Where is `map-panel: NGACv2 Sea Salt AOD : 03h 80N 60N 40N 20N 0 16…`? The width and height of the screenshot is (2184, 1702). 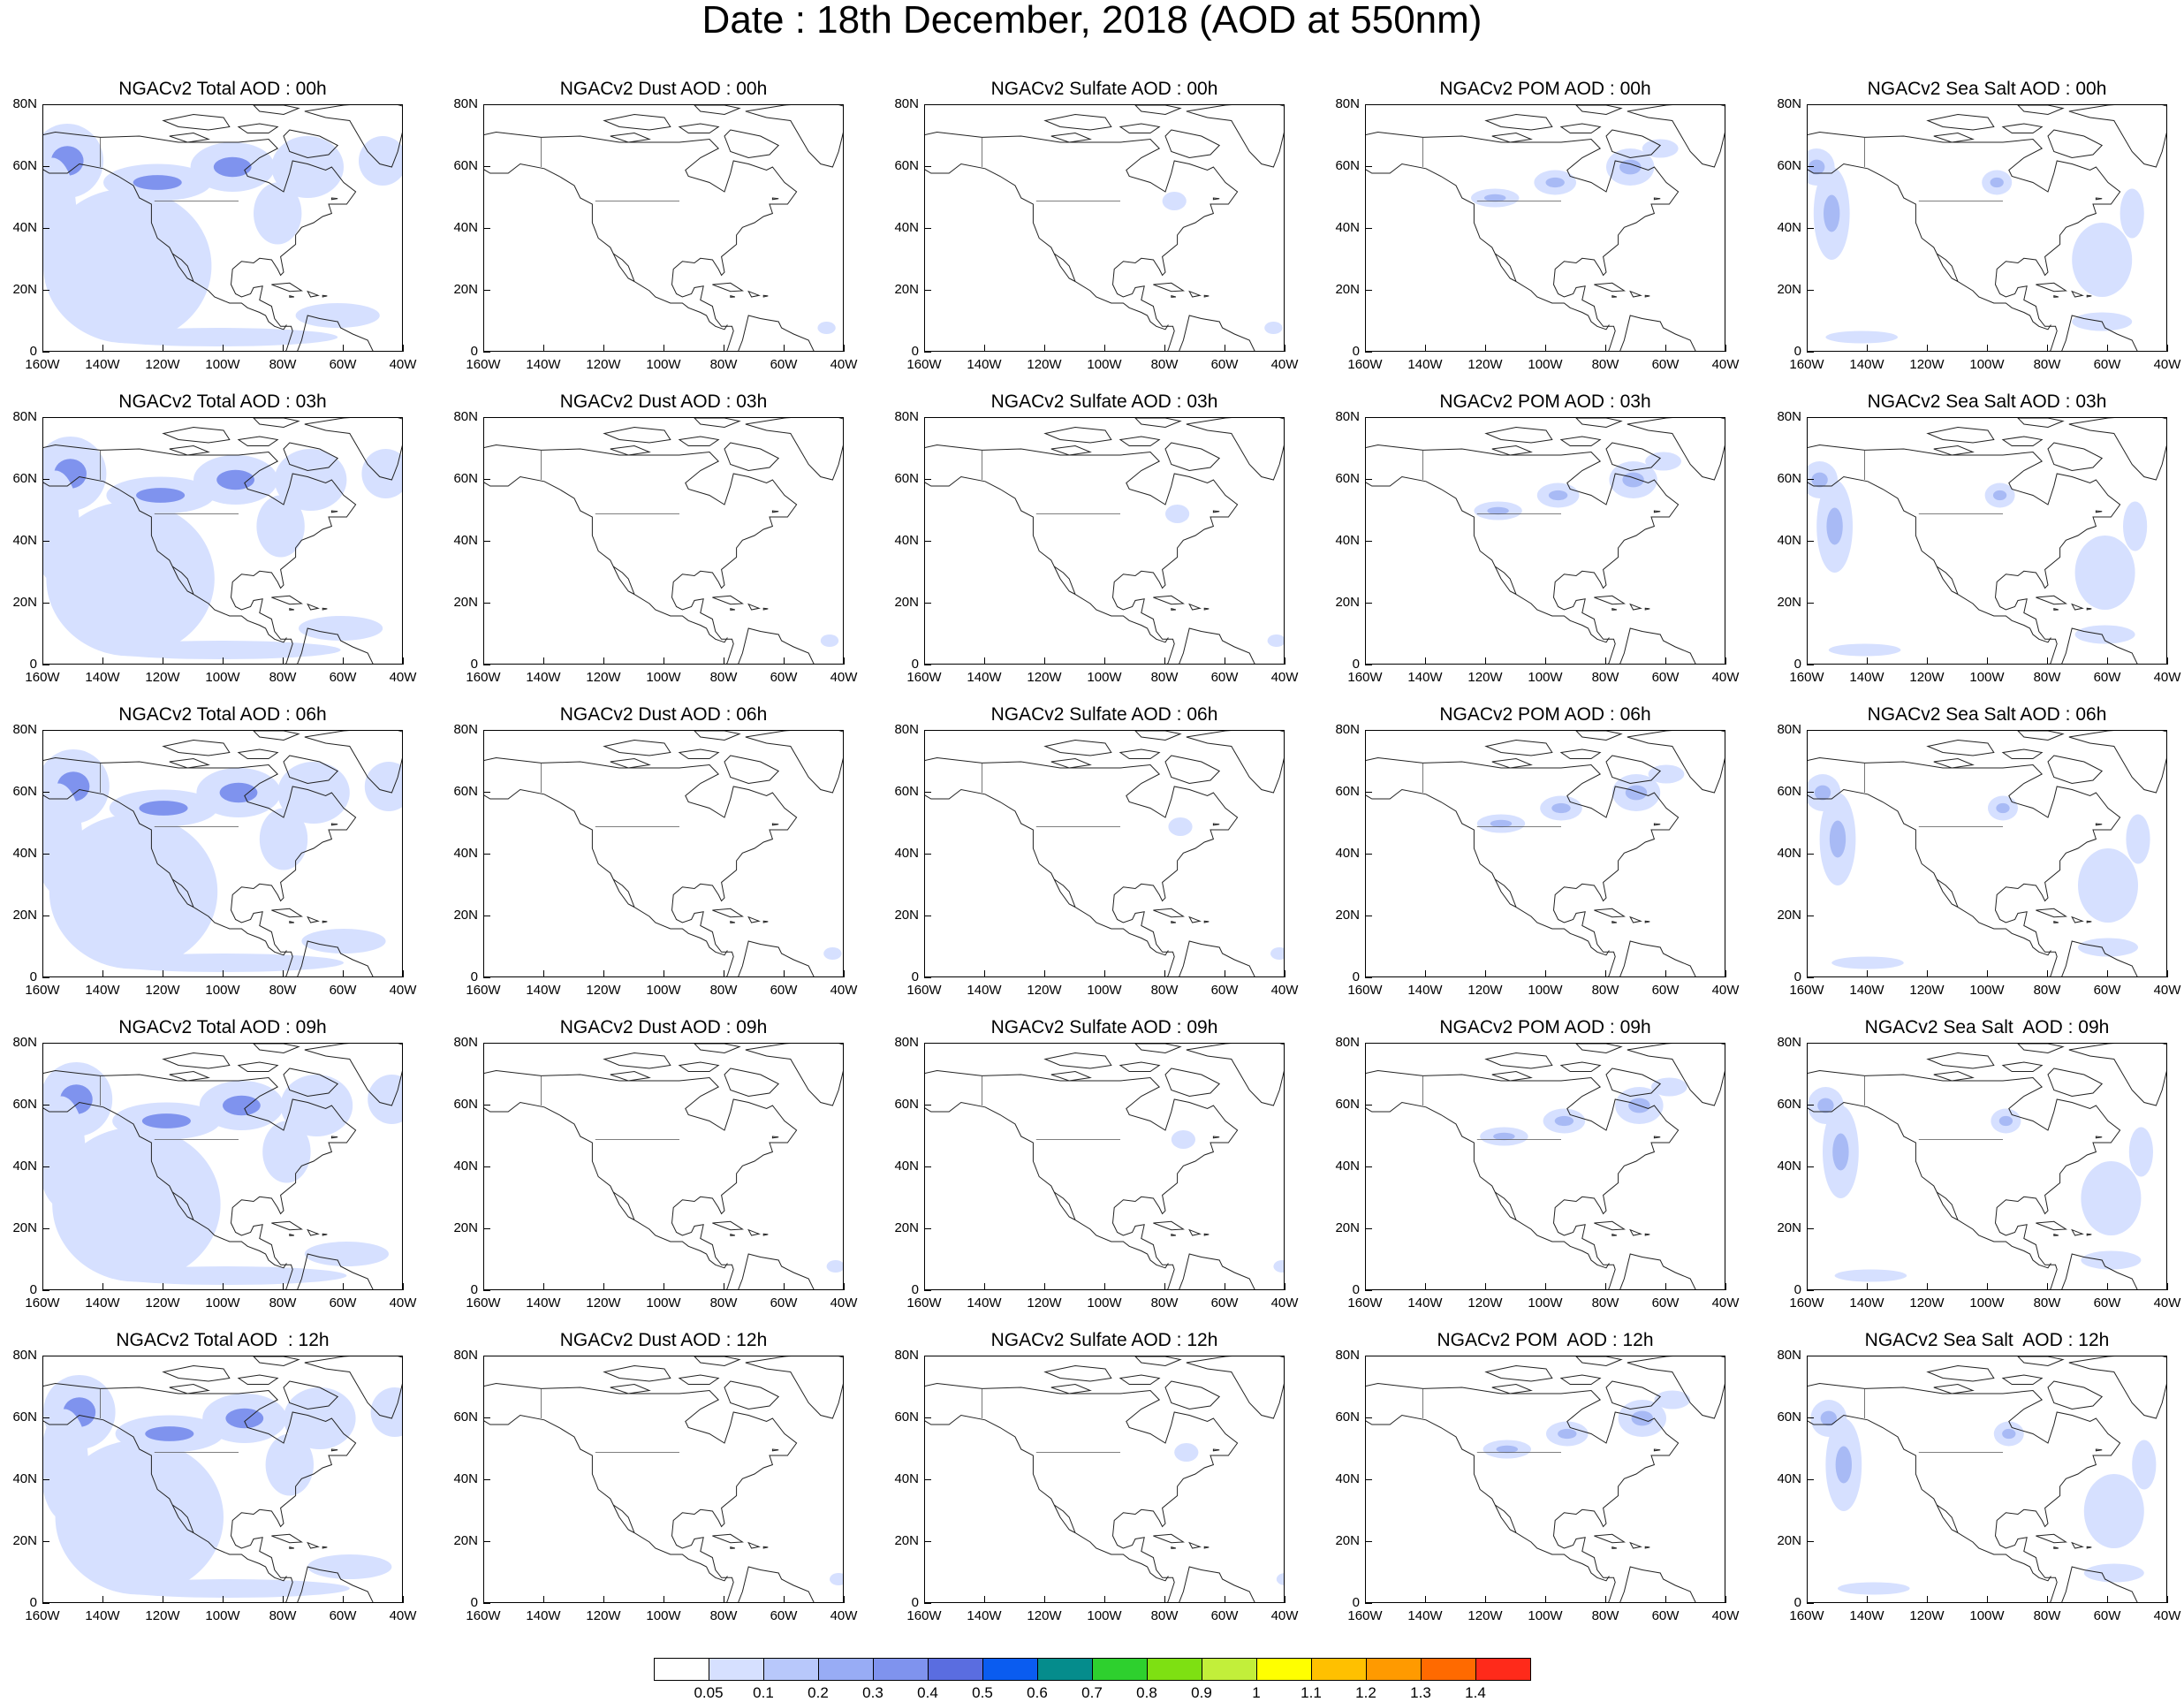
map-panel: NGACv2 Sea Salt AOD : 03h 80N 60N 40N 20N 0 16… is located at coordinates (1972, 541).